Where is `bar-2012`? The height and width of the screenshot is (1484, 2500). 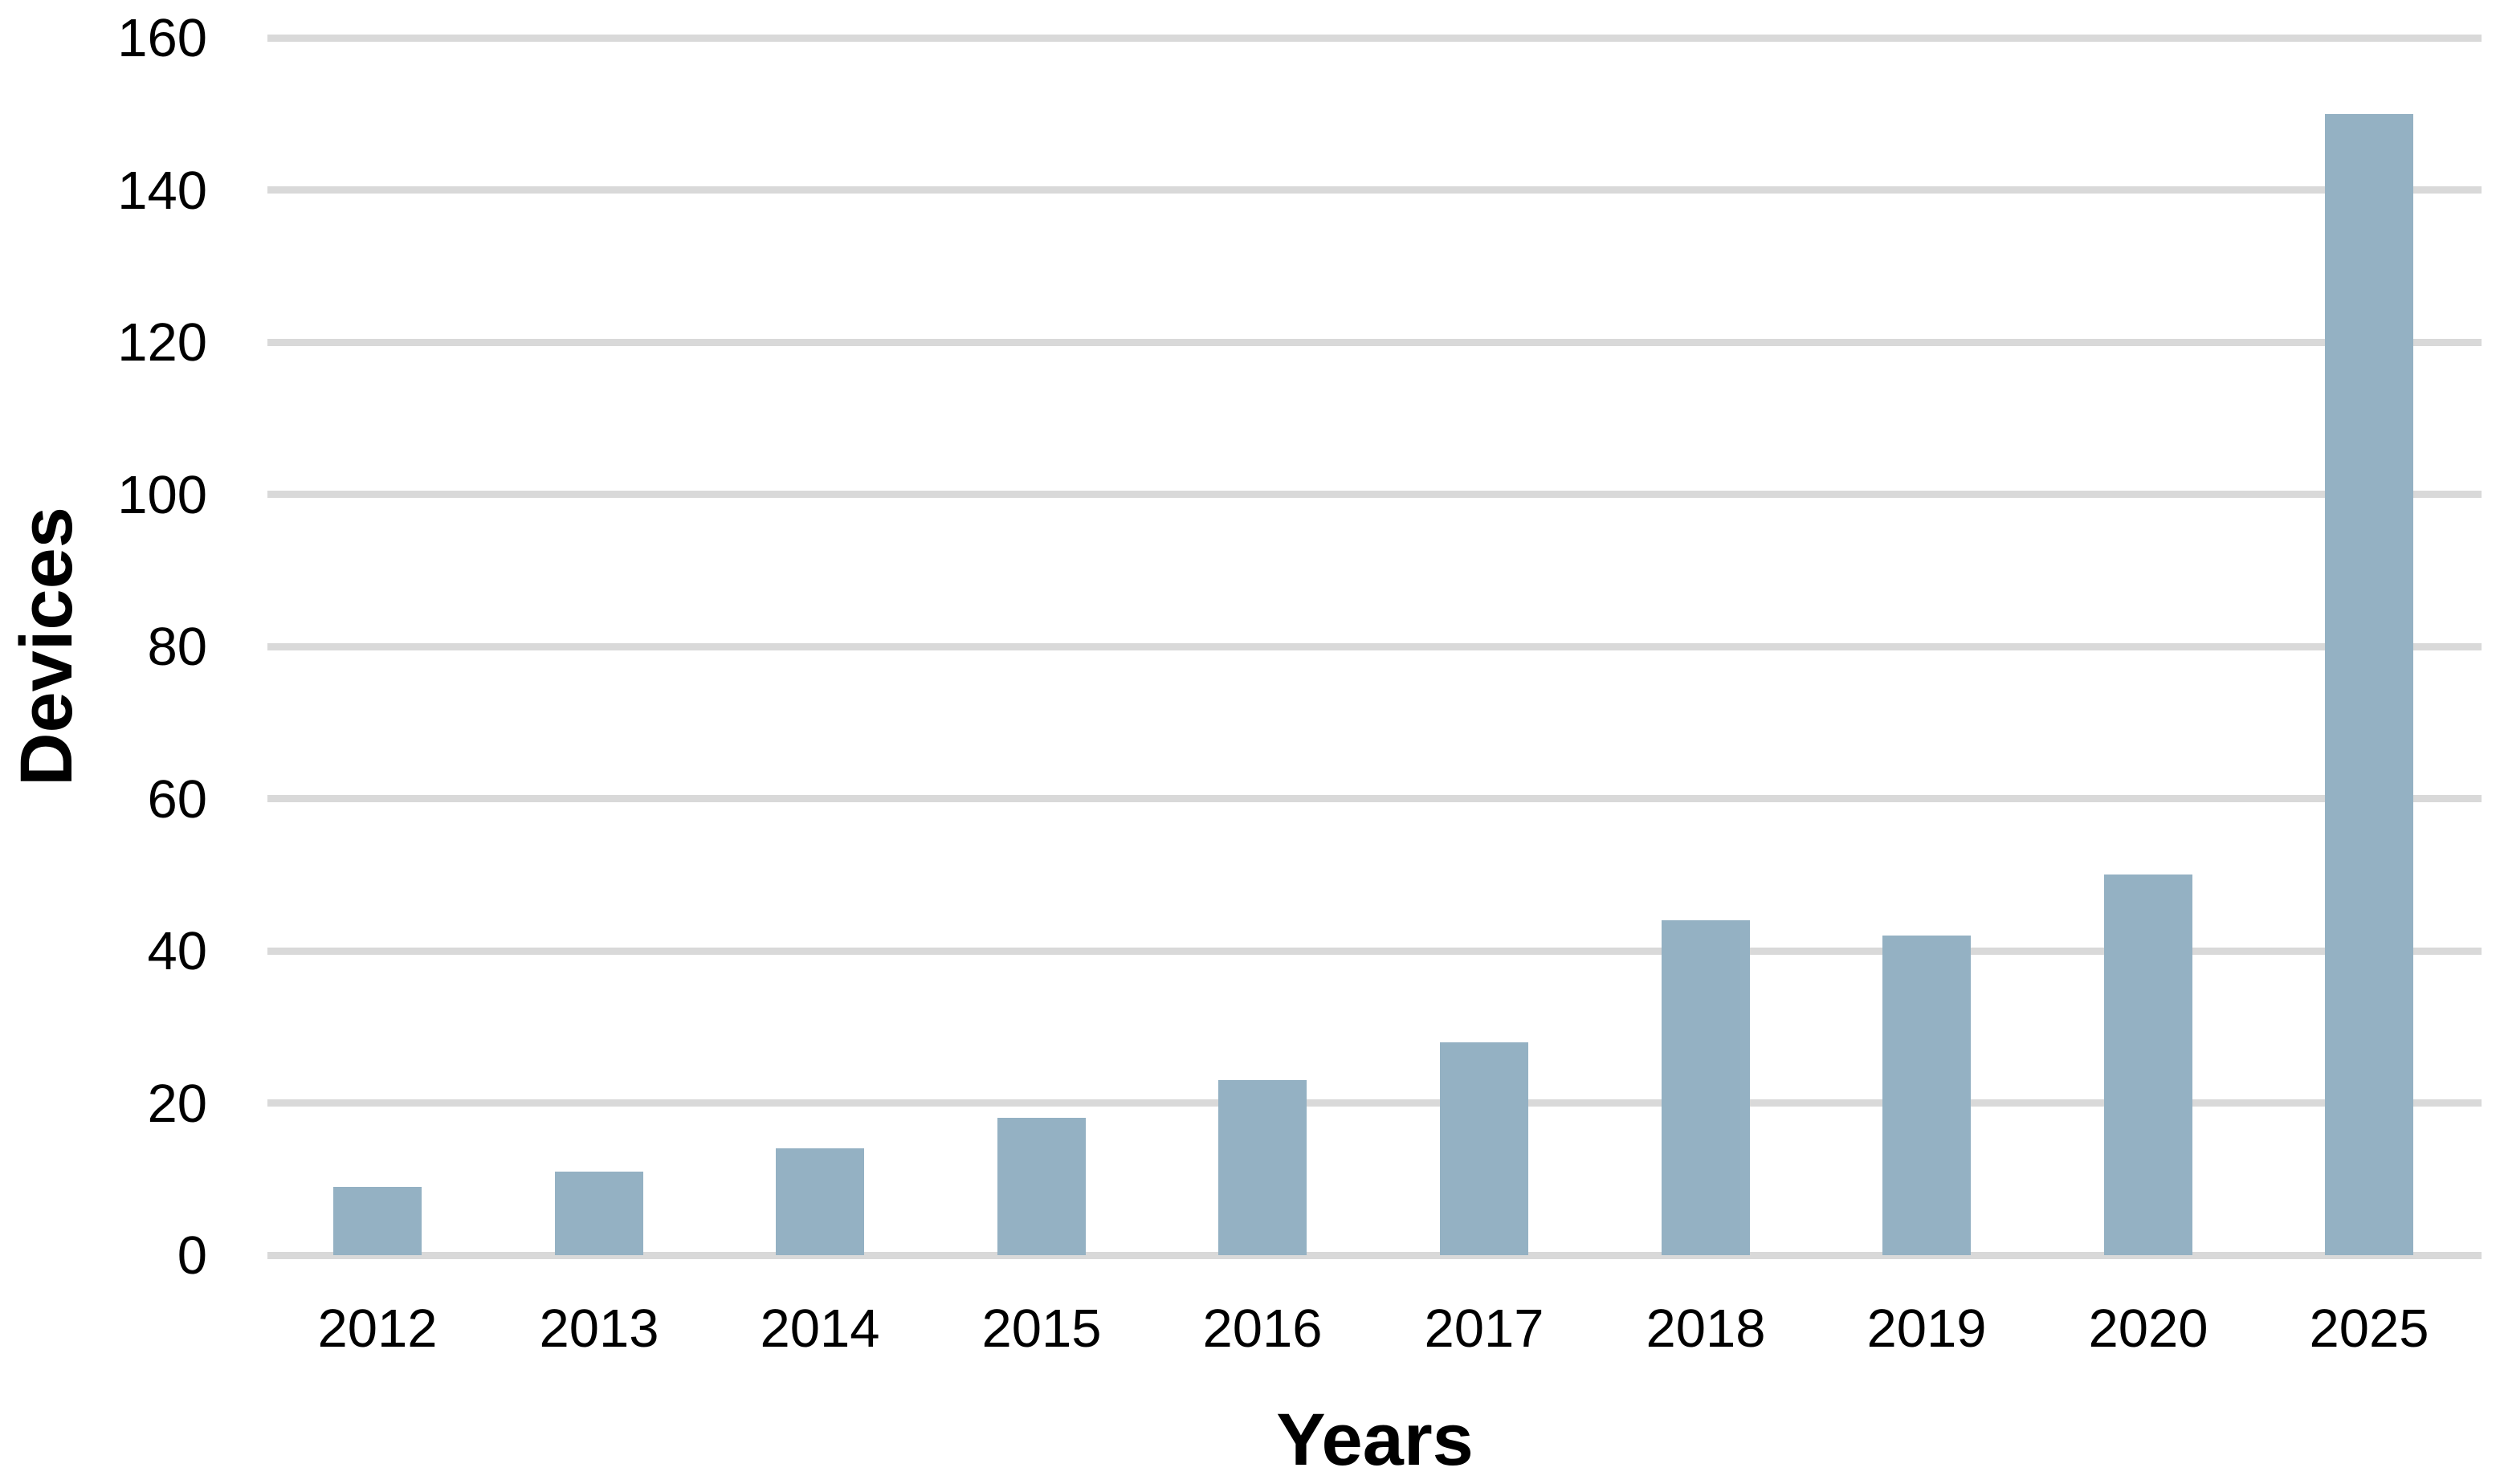 bar-2012 is located at coordinates (378, 1221).